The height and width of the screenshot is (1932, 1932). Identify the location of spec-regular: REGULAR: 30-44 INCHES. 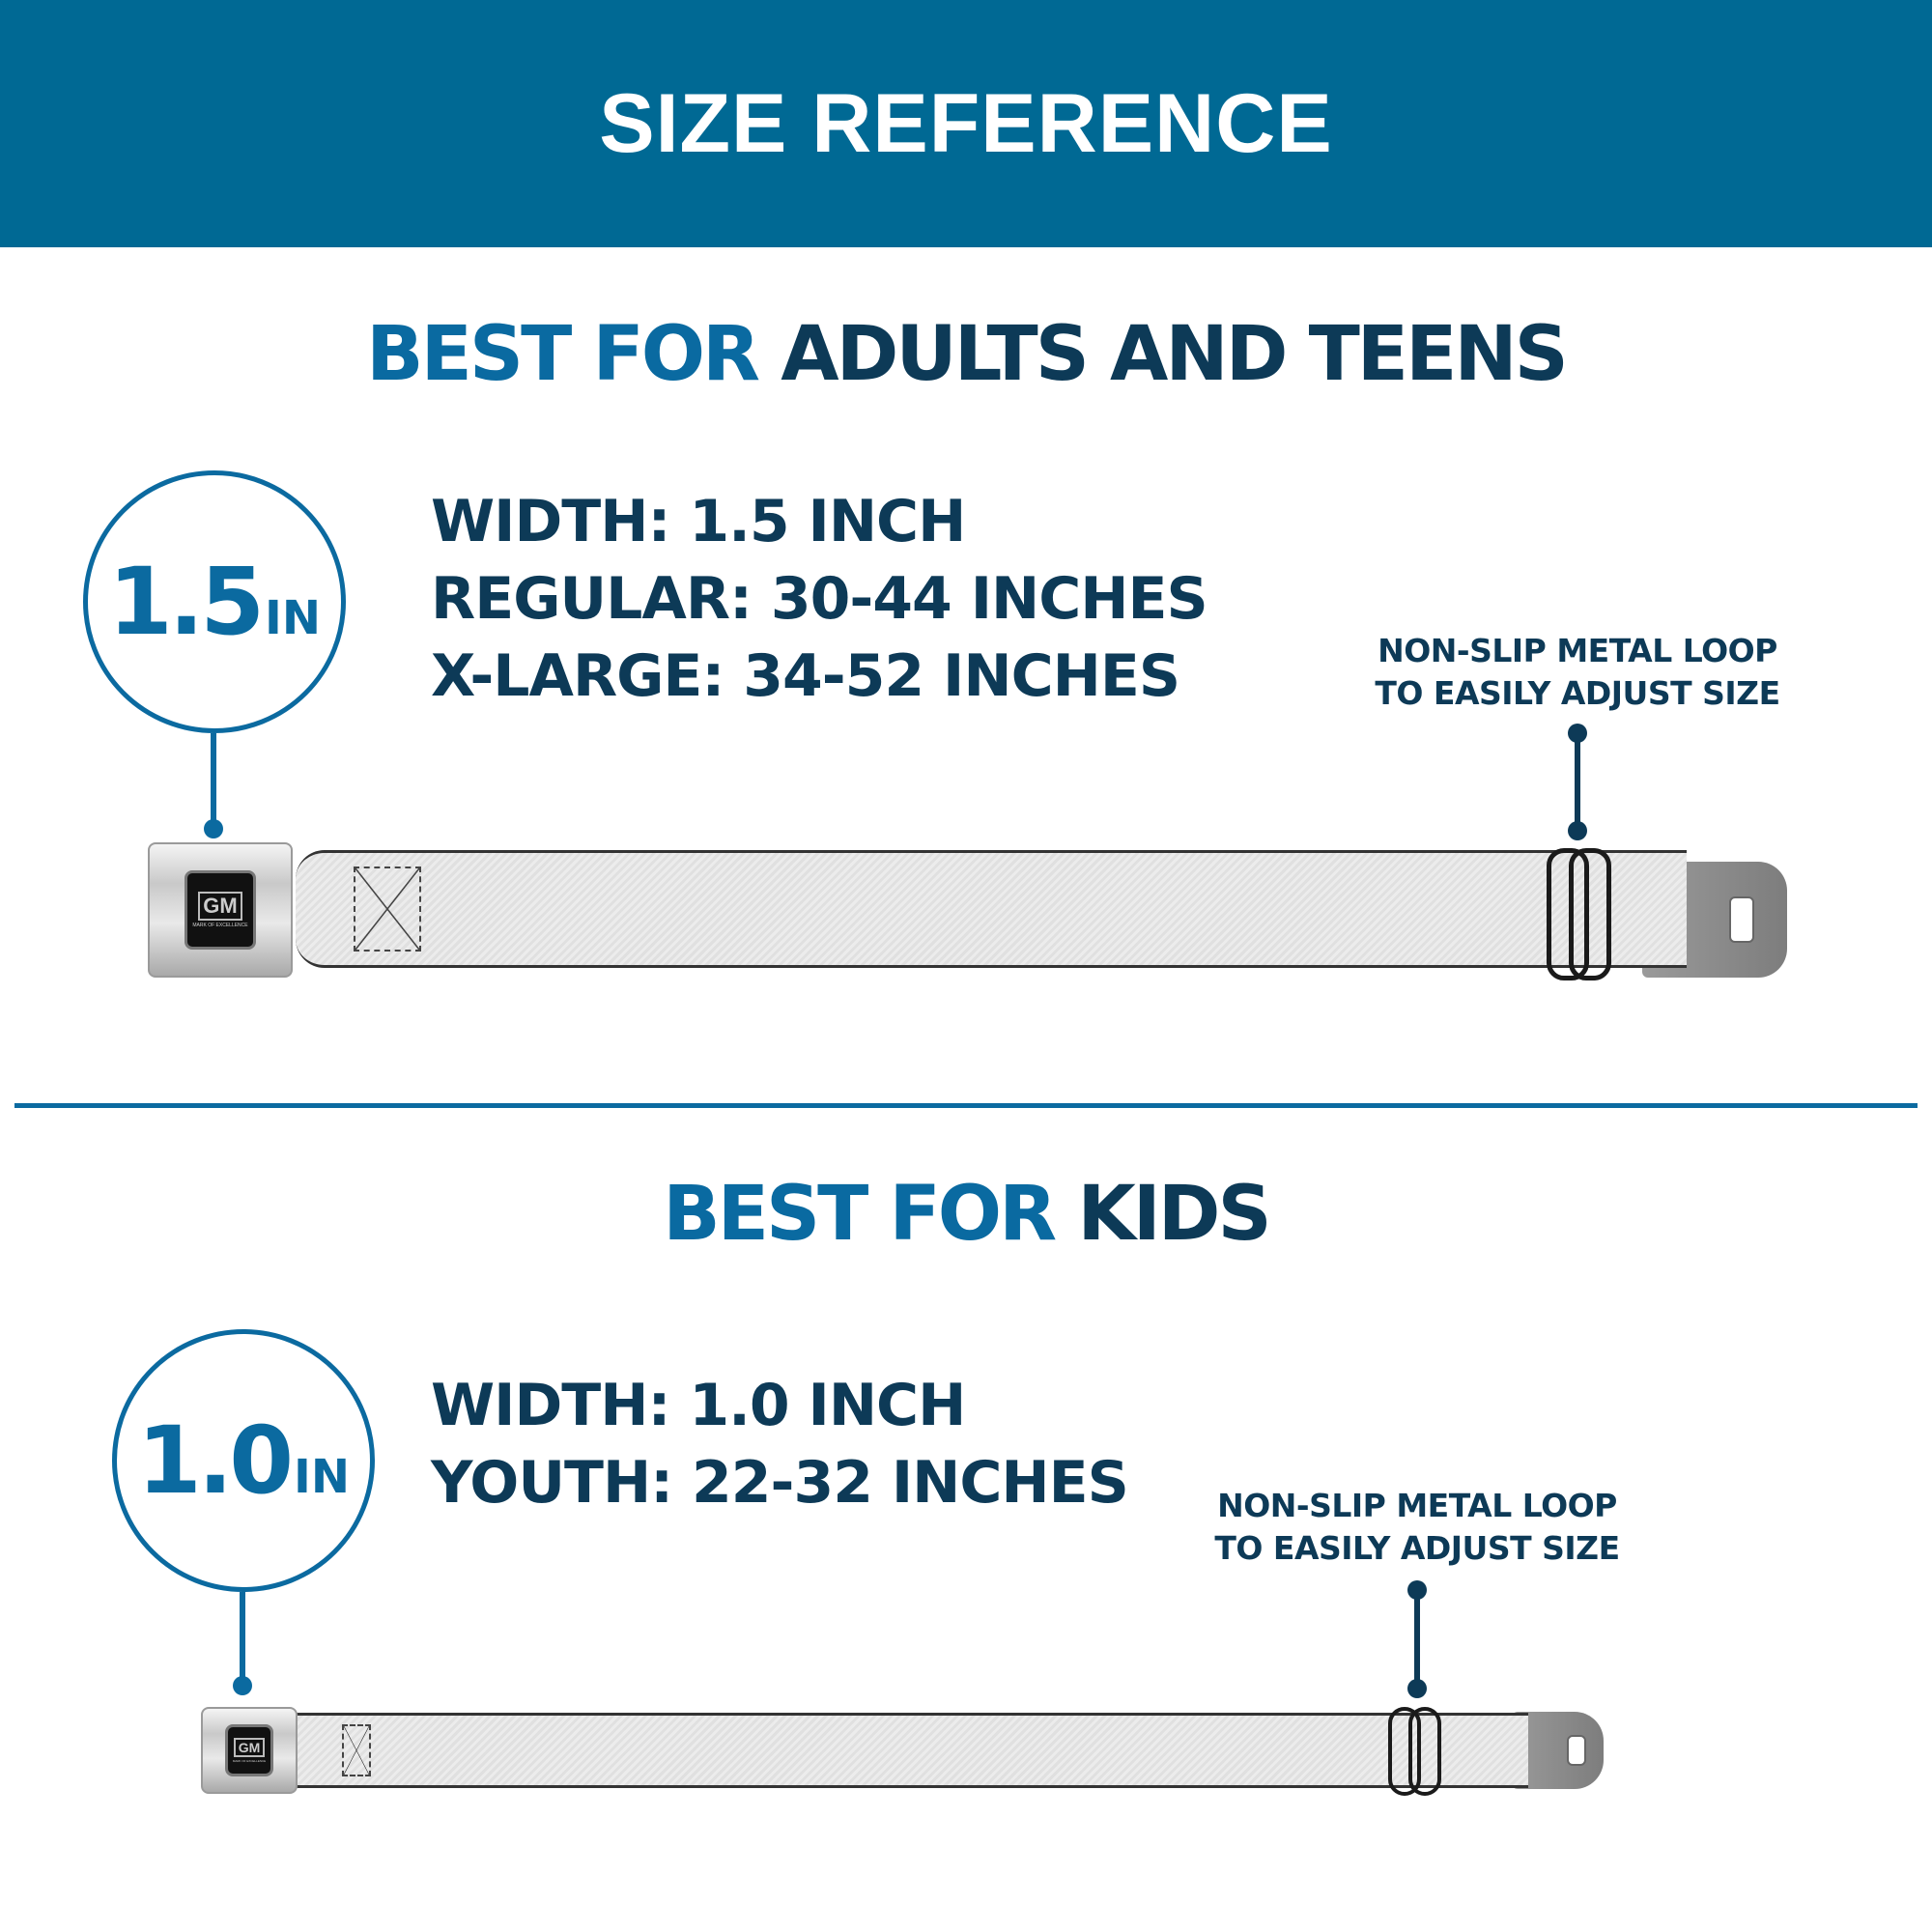
(819, 599).